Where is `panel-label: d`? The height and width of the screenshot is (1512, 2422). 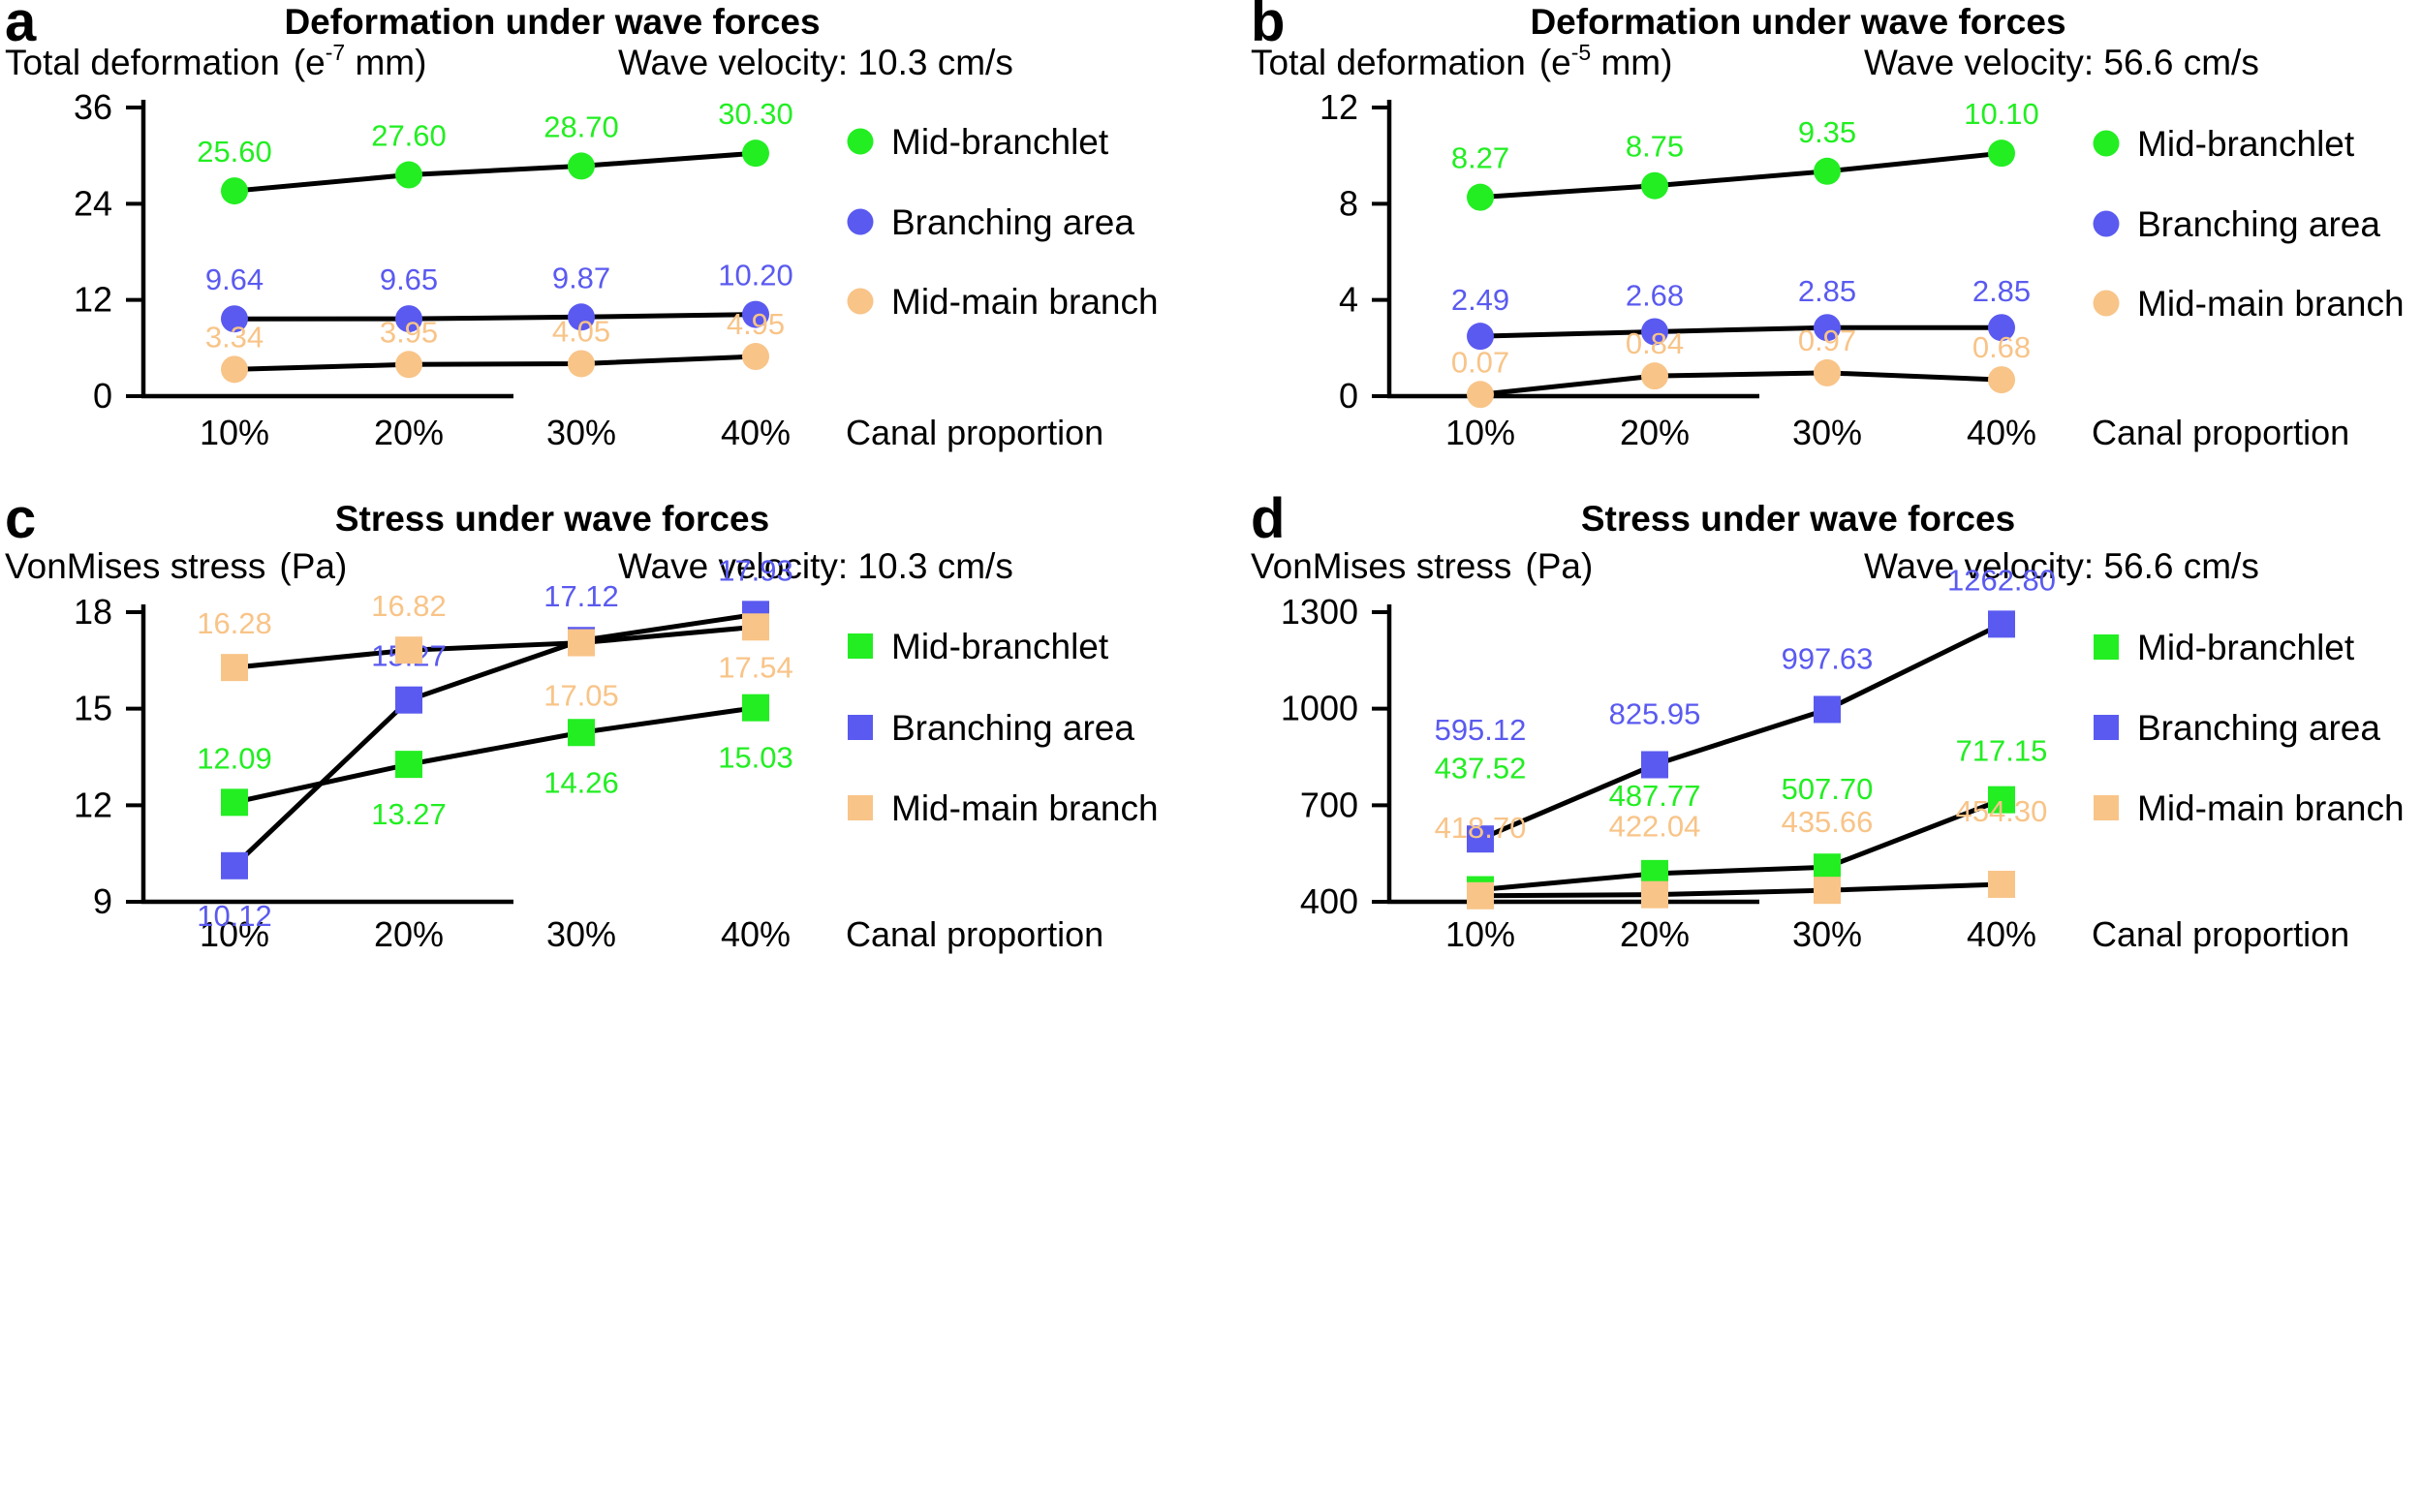
panel-label: d is located at coordinates (1268, 518).